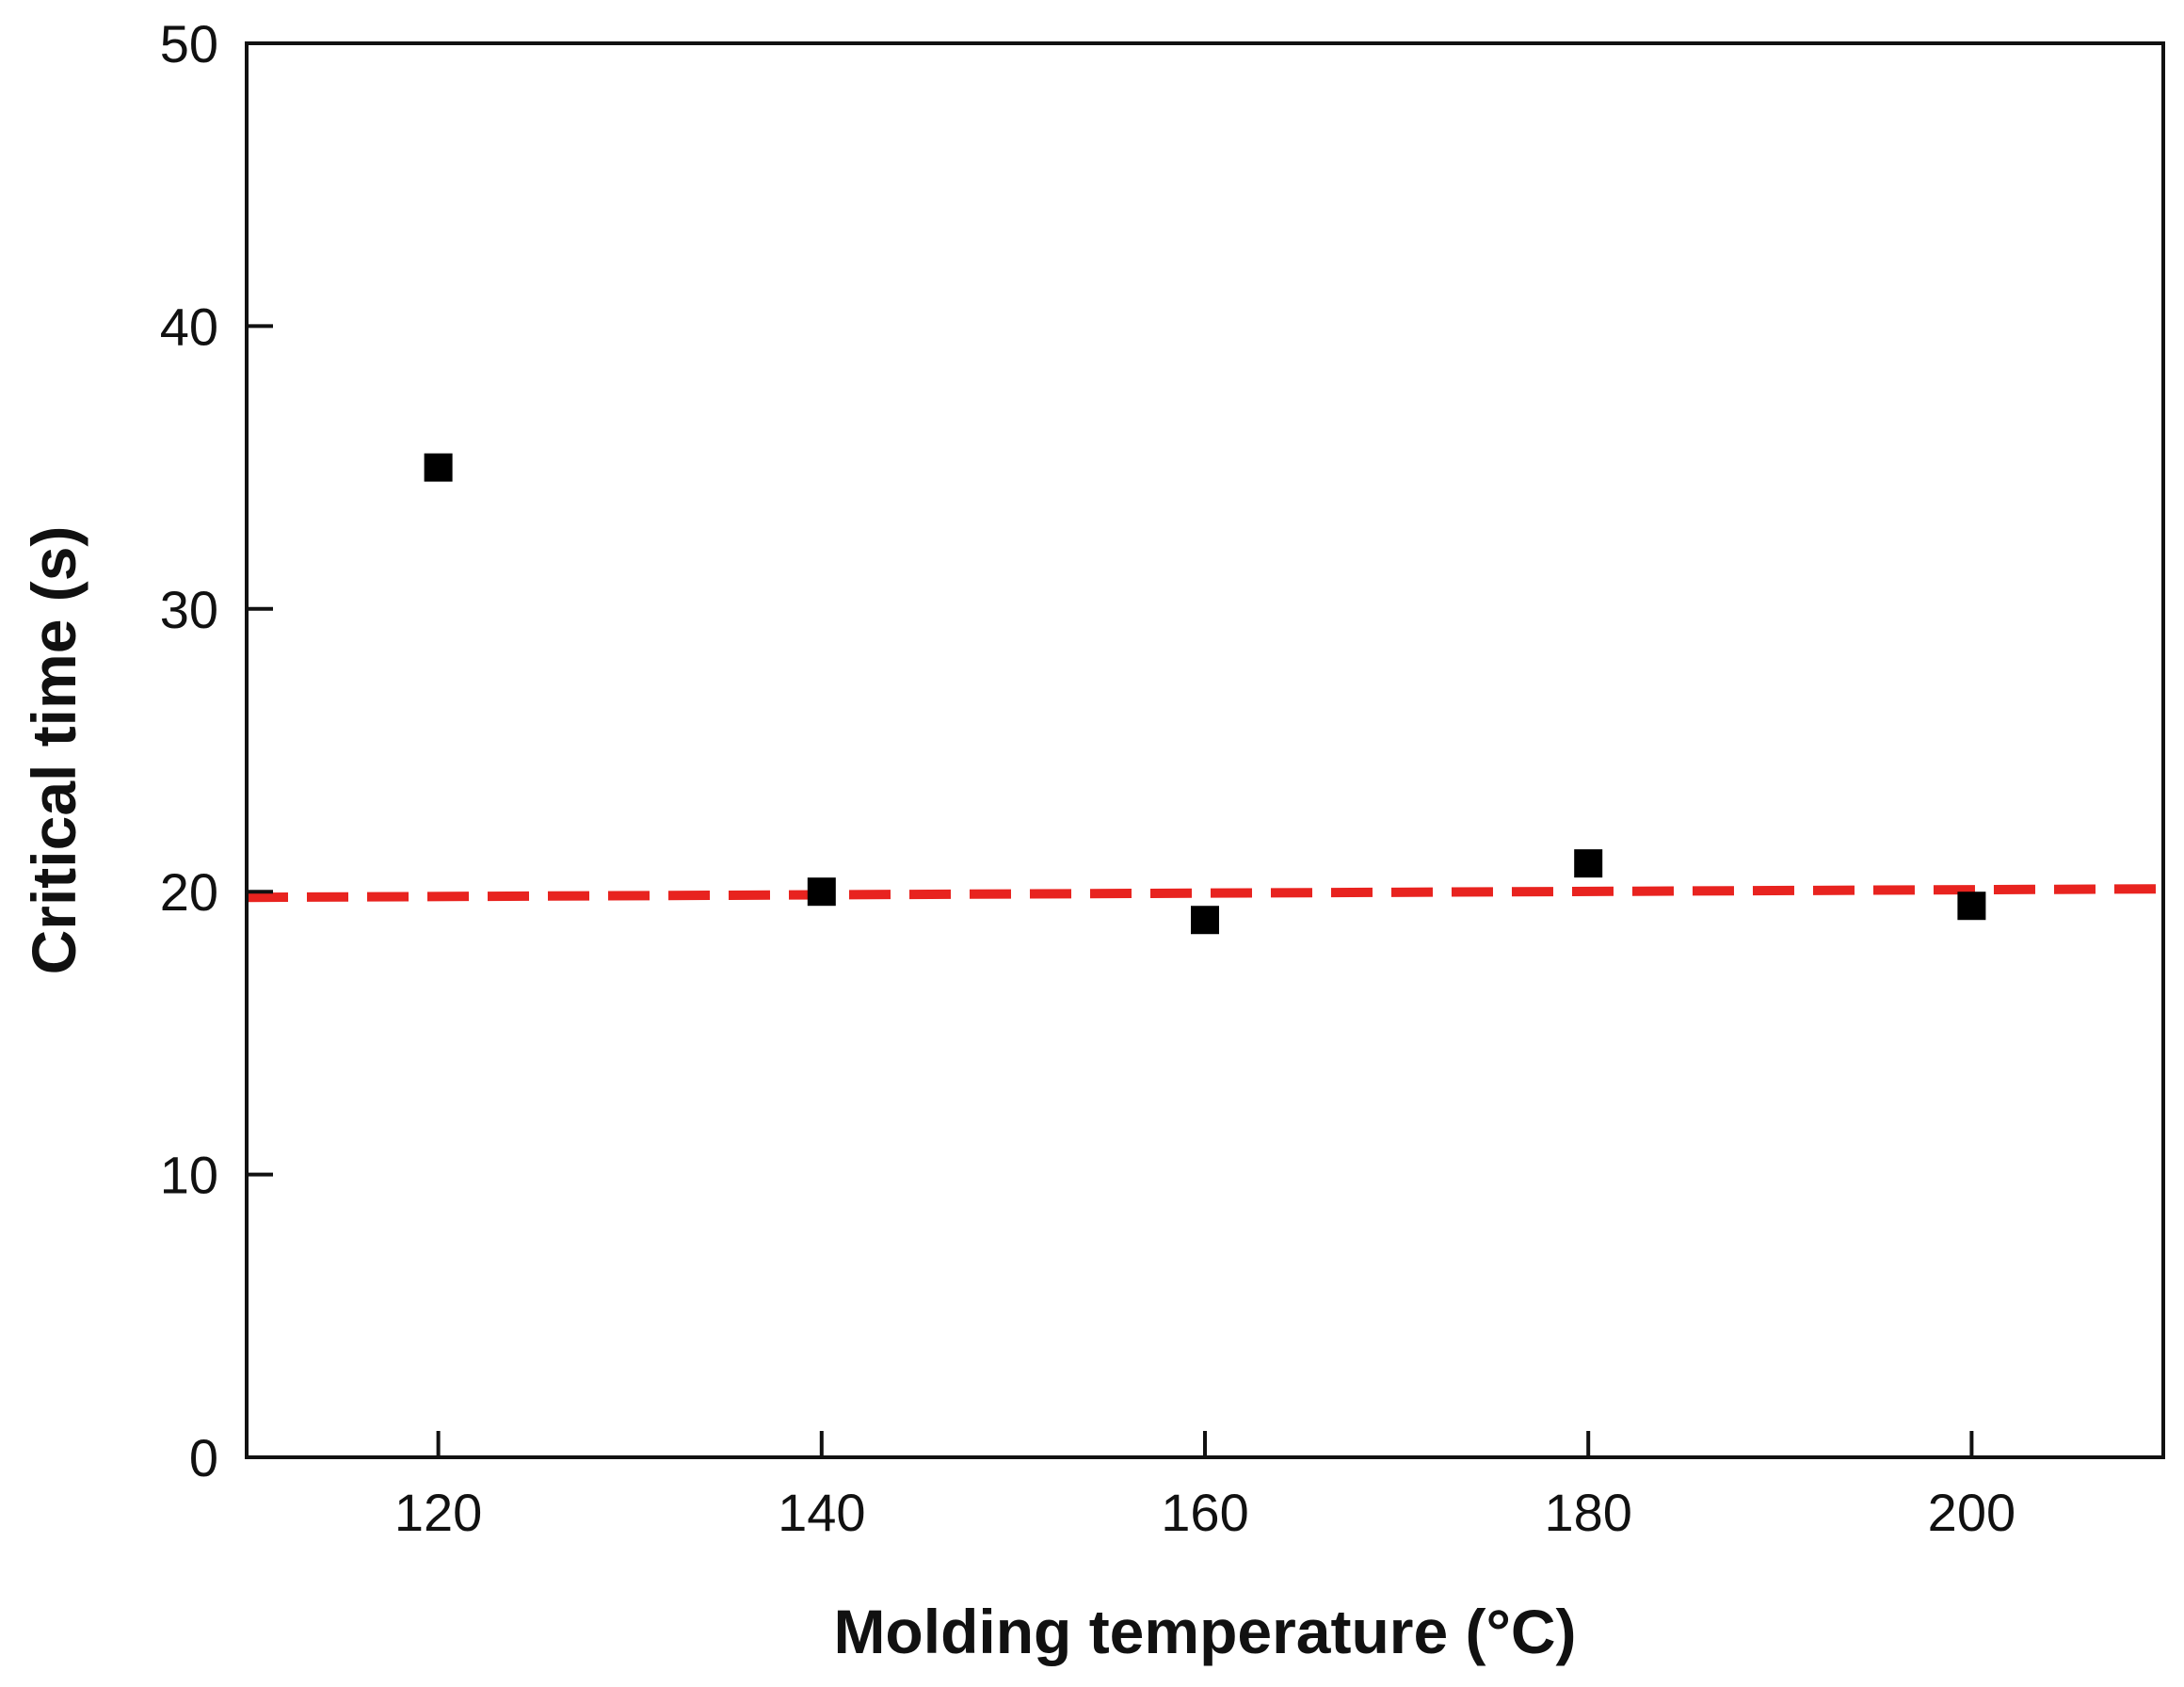 This screenshot has width=2184, height=1687. I want to click on y-tick-label: 0, so click(203, 1457).